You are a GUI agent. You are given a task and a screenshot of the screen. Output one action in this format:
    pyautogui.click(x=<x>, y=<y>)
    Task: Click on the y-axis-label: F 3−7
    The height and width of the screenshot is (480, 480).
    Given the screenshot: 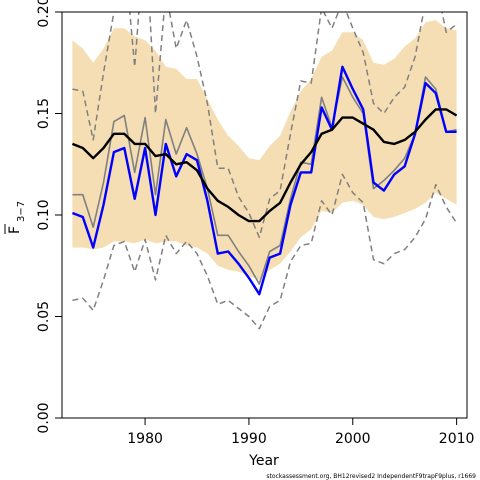 What is the action you would take?
    pyautogui.click(x=15, y=217)
    